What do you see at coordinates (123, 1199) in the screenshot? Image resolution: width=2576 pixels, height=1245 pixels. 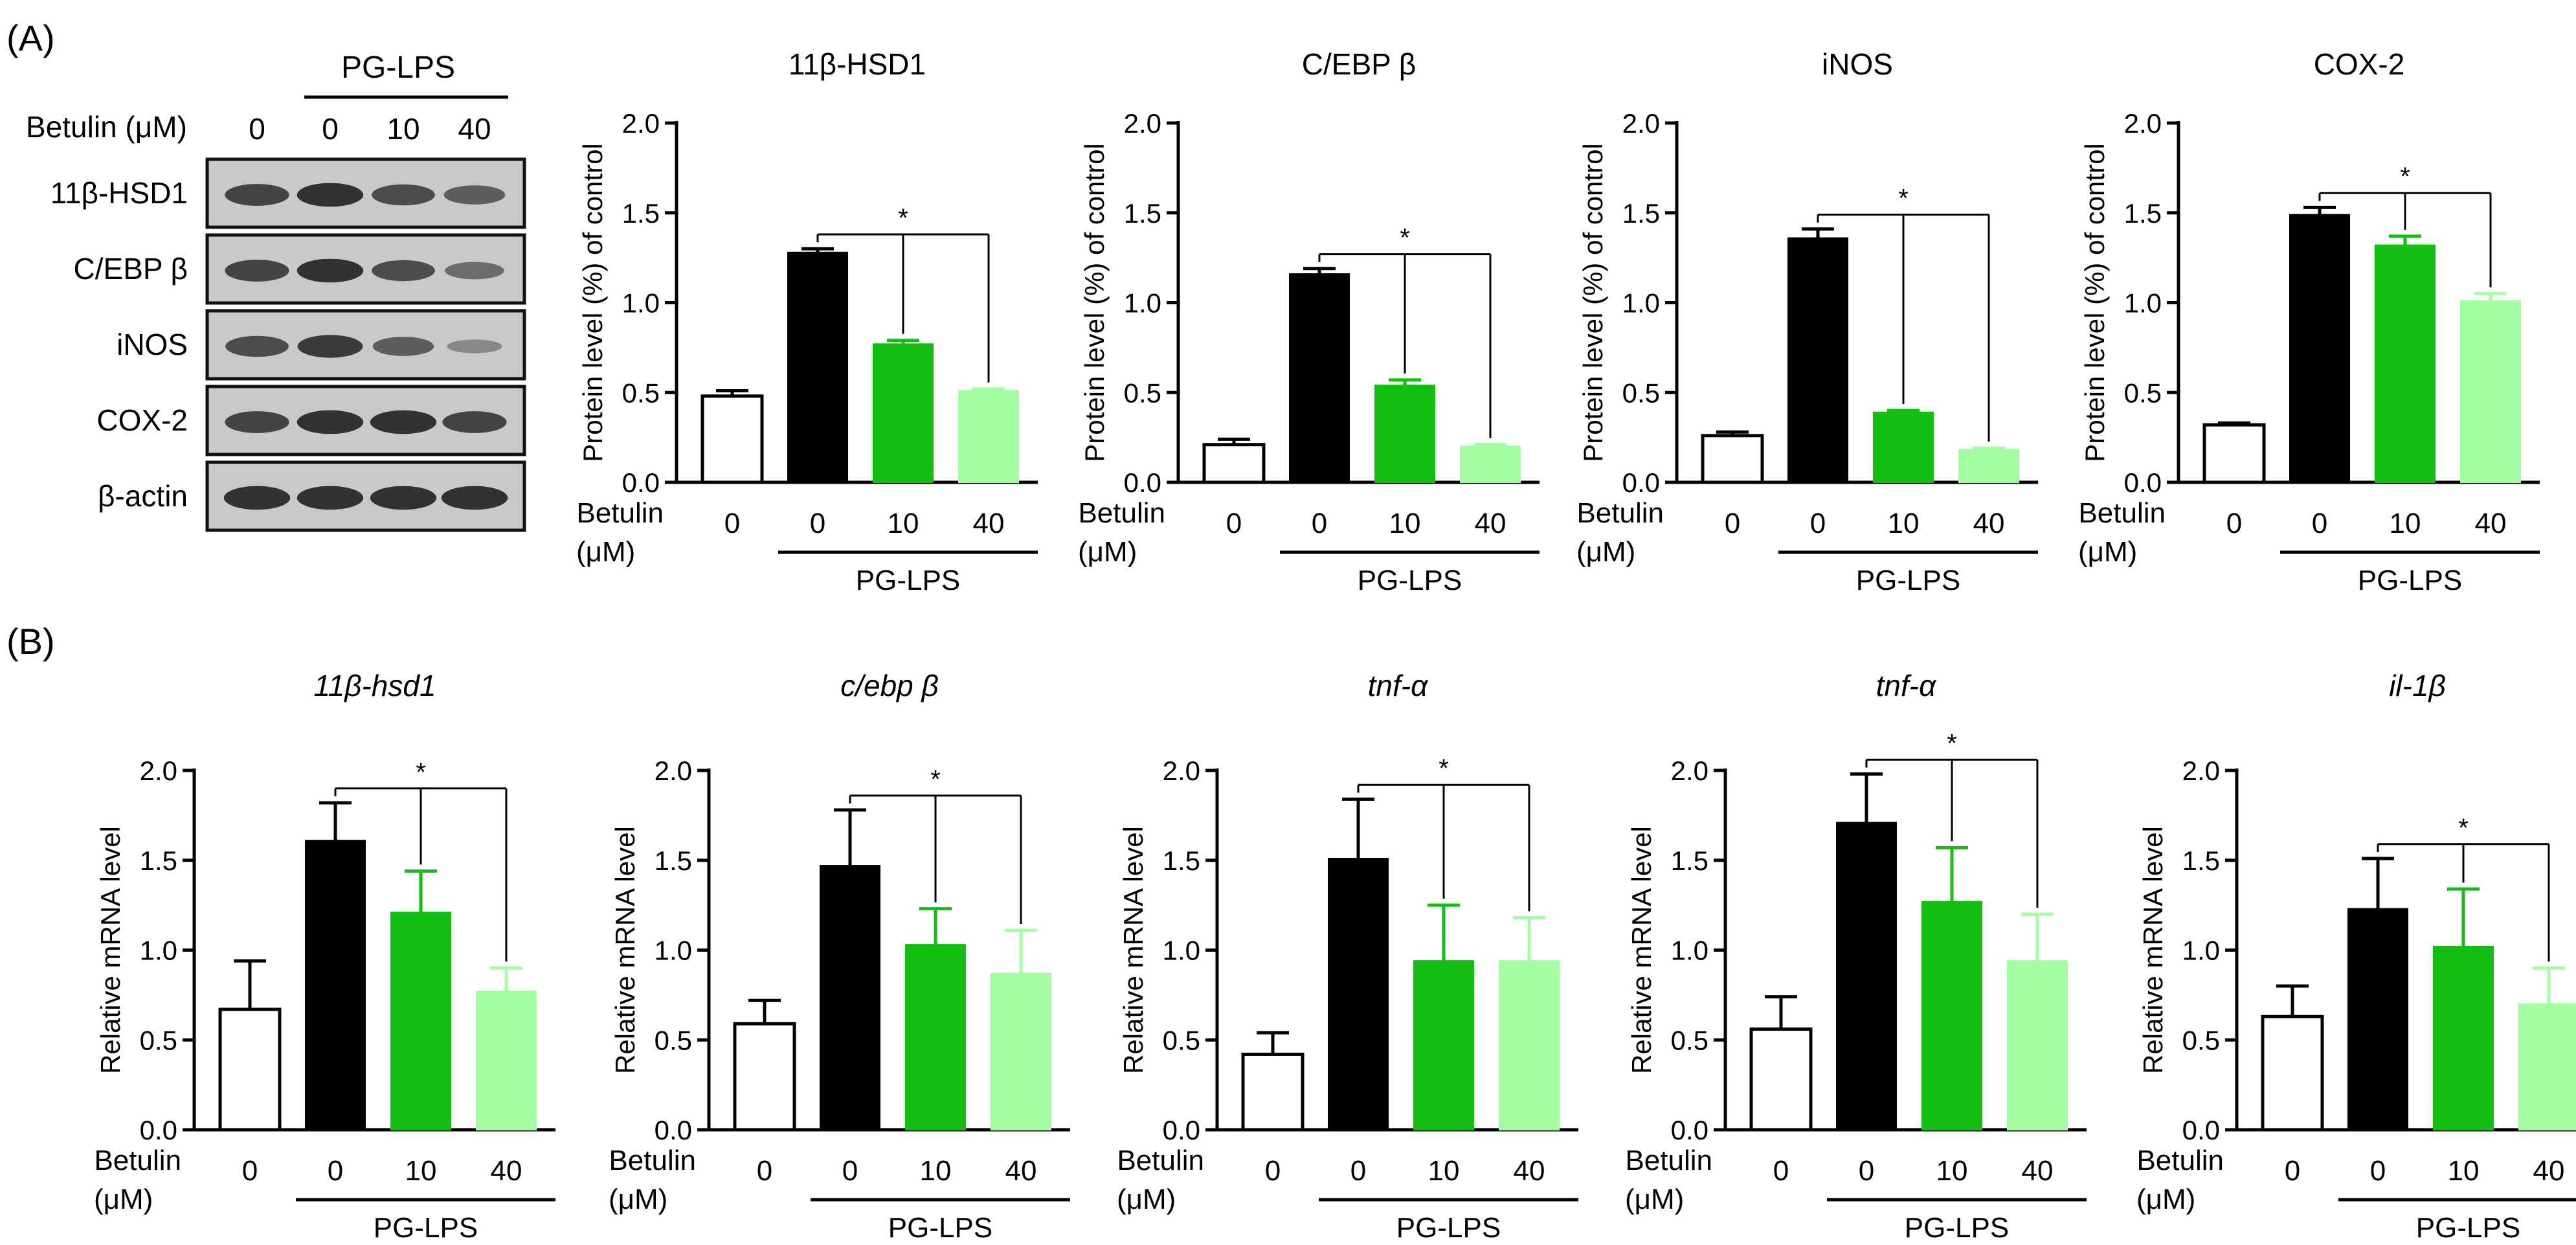 I see `chart-b1-unit-label: (μM)` at bounding box center [123, 1199].